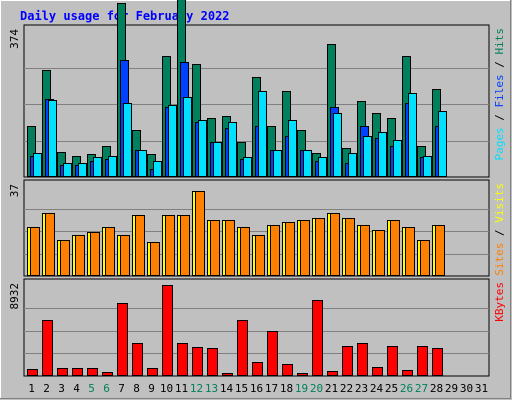  What do you see at coordinates (331, 388) in the screenshot?
I see `x-tick-label-day-21: 21` at bounding box center [331, 388].